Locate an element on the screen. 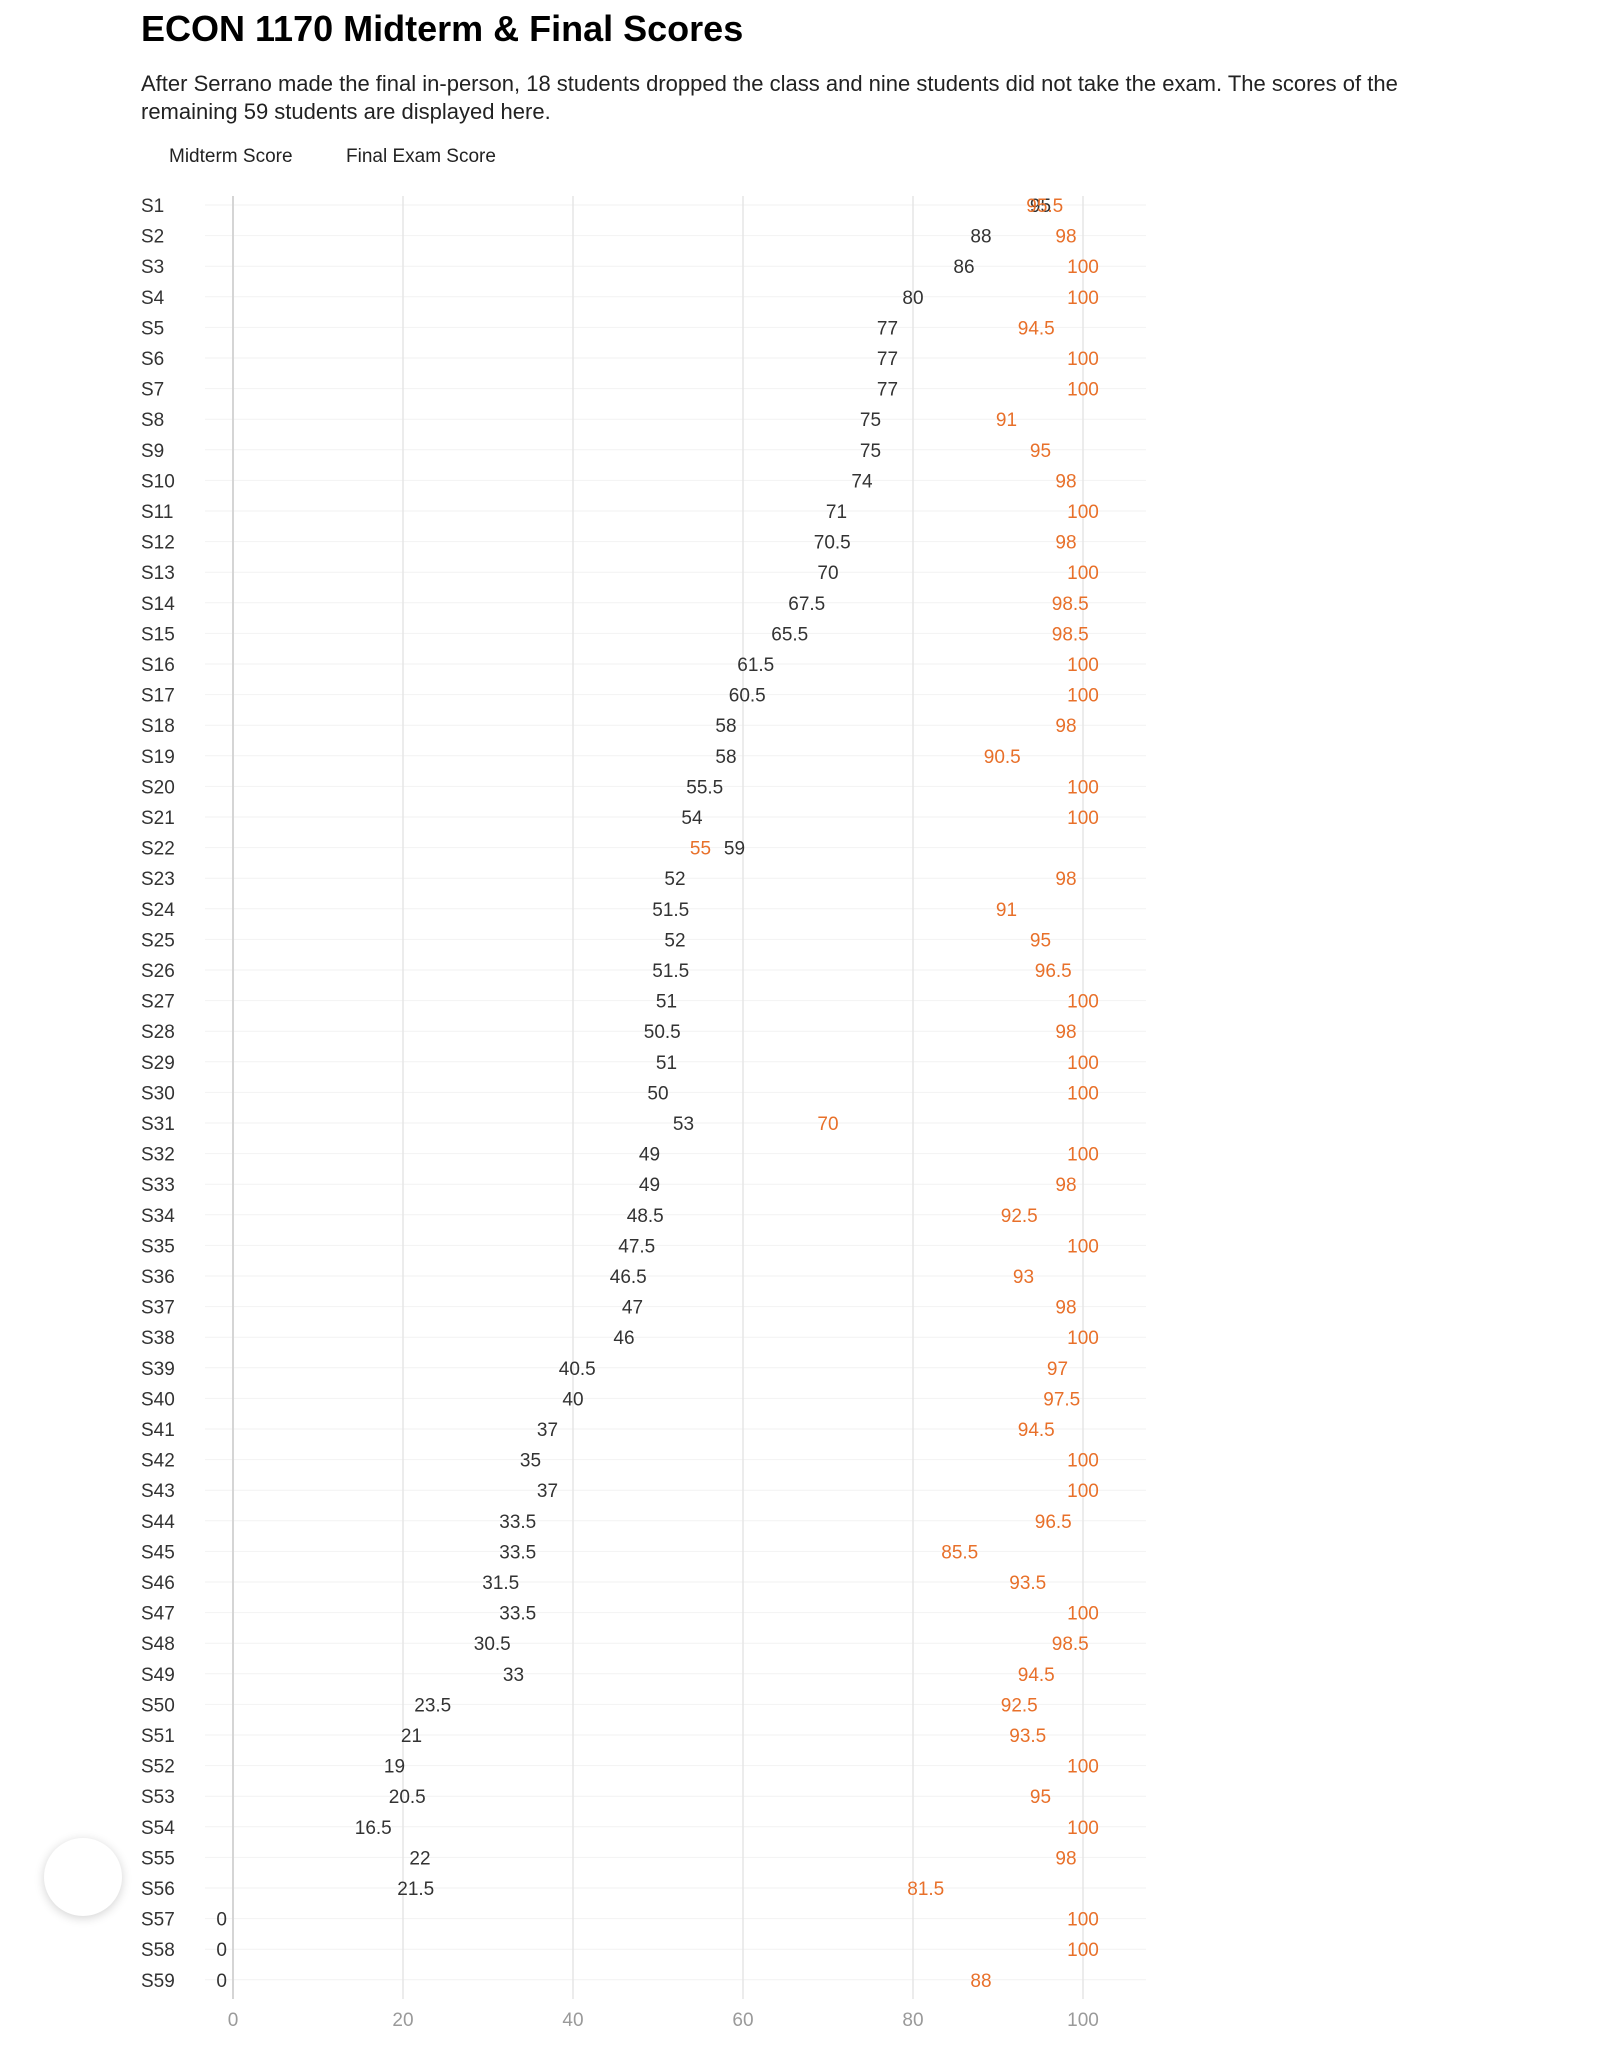 This screenshot has width=1599, height=2069. final-score-label: 90.5 is located at coordinates (1002, 757).